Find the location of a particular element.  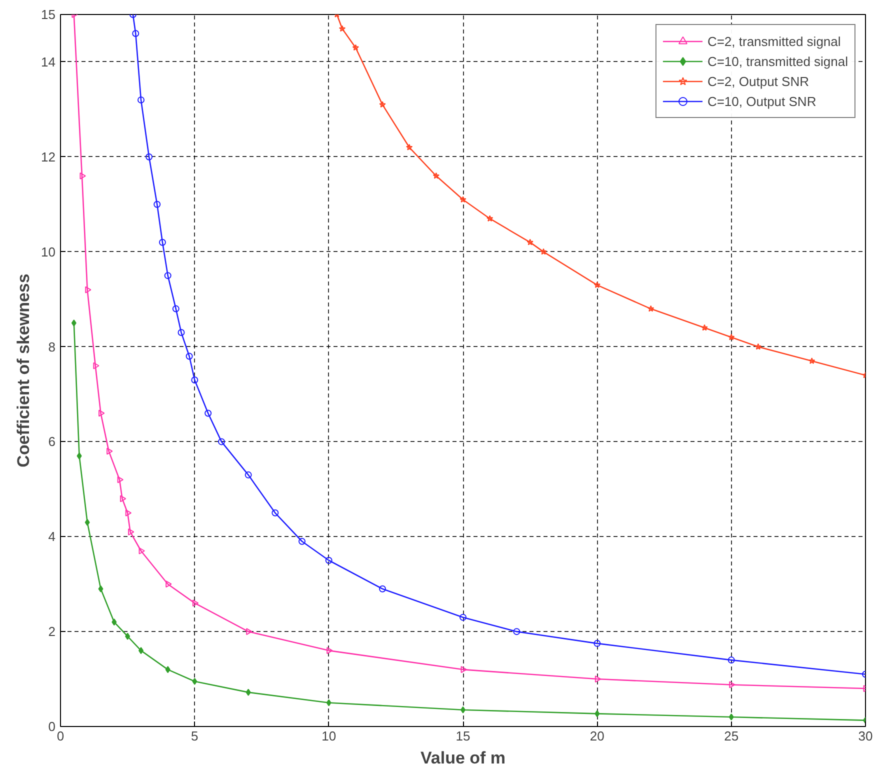

x-tick-label: 15 is located at coordinates (463, 736).